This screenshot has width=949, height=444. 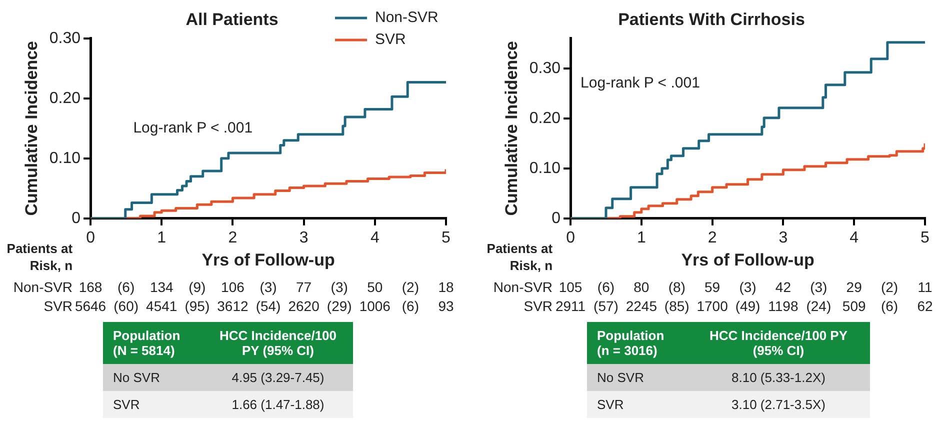 What do you see at coordinates (249, 306) in the screenshot?
I see `text: SVR 5646 (60) 4541 (95) 3612 (54) 2620 (29) 1006 (6) 93` at bounding box center [249, 306].